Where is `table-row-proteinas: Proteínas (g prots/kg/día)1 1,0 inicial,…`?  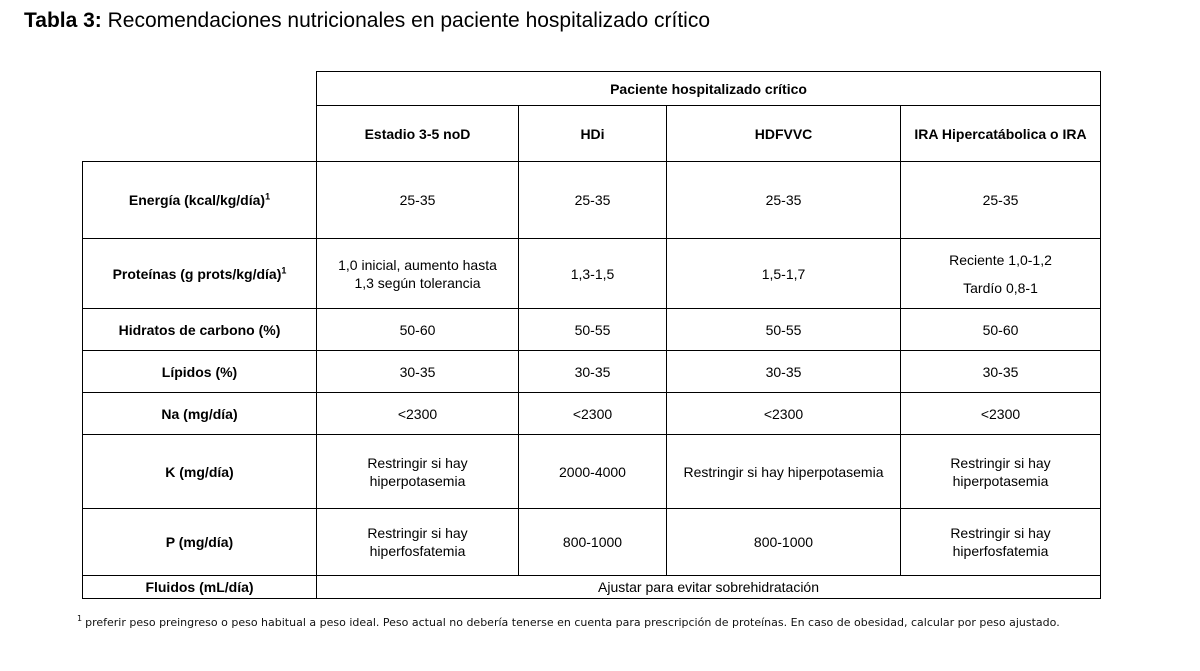 table-row-proteinas: Proteínas (g prots/kg/día)1 1,0 inicial,… is located at coordinates (592, 273).